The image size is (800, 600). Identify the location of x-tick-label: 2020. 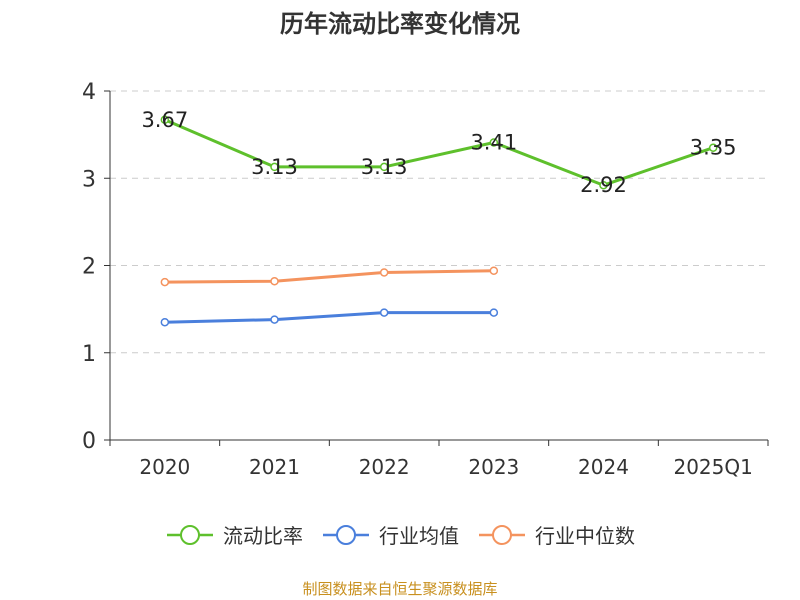
(164, 467).